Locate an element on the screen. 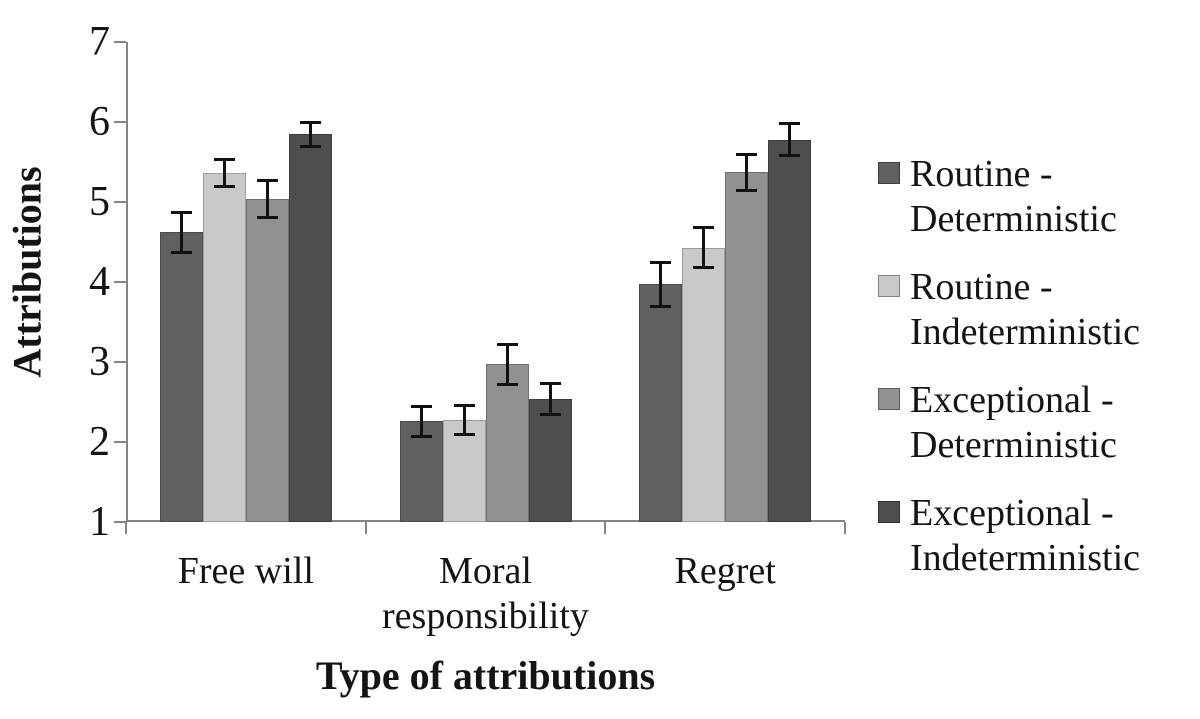 Image resolution: width=1200 pixels, height=719 pixels. legend-item: Exceptional - Indeterministic is located at coordinates (1038, 536).